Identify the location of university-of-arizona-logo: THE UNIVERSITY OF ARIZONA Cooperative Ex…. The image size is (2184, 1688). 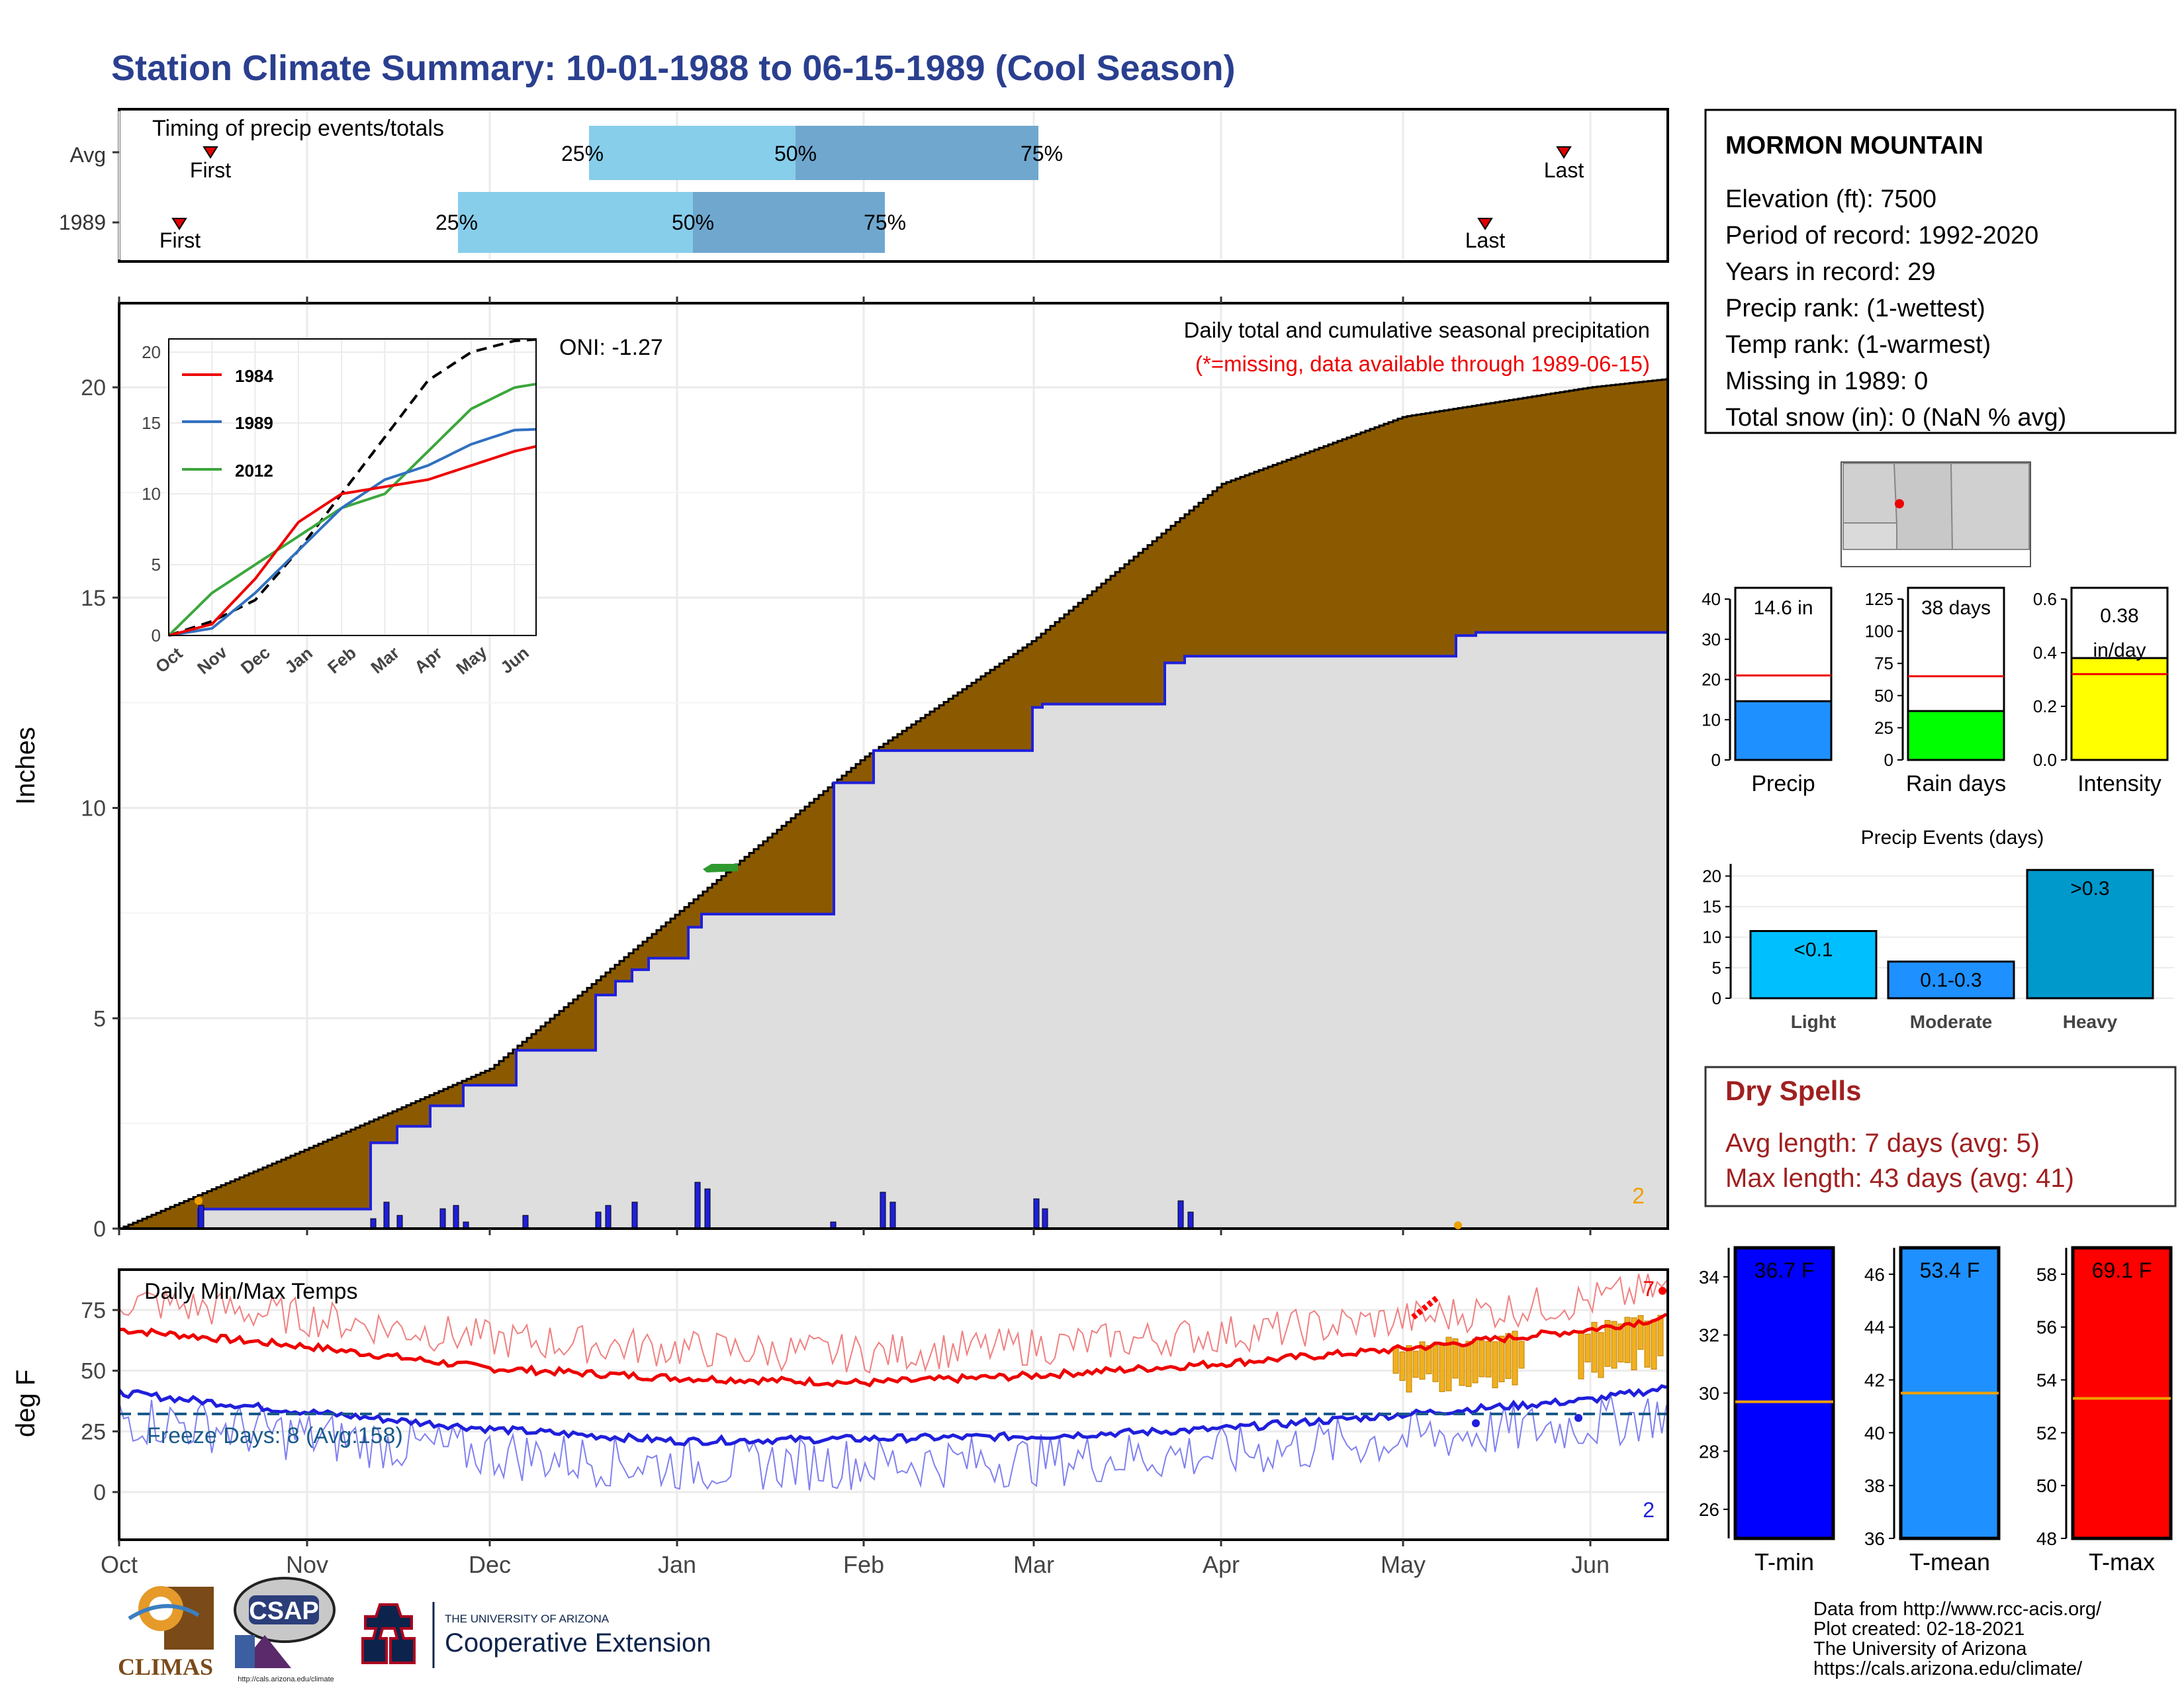
(536, 1635).